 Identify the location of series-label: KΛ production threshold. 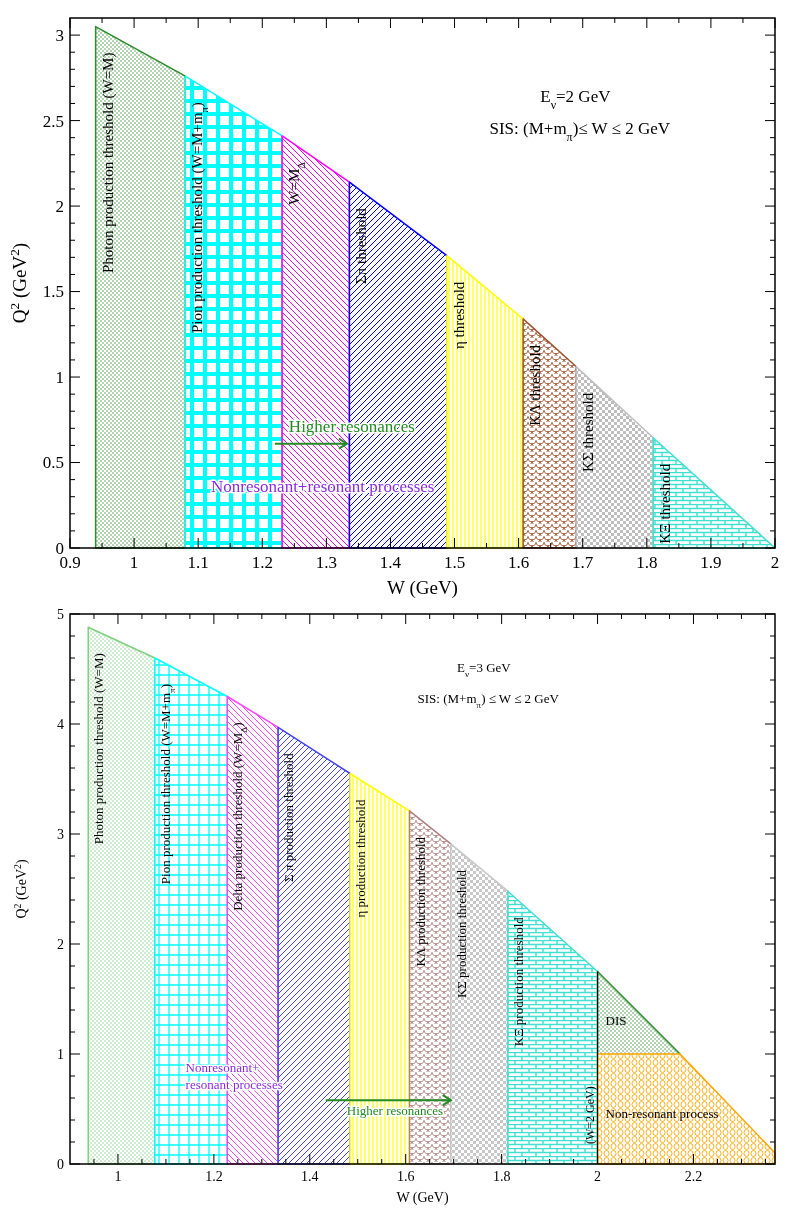
(420, 901).